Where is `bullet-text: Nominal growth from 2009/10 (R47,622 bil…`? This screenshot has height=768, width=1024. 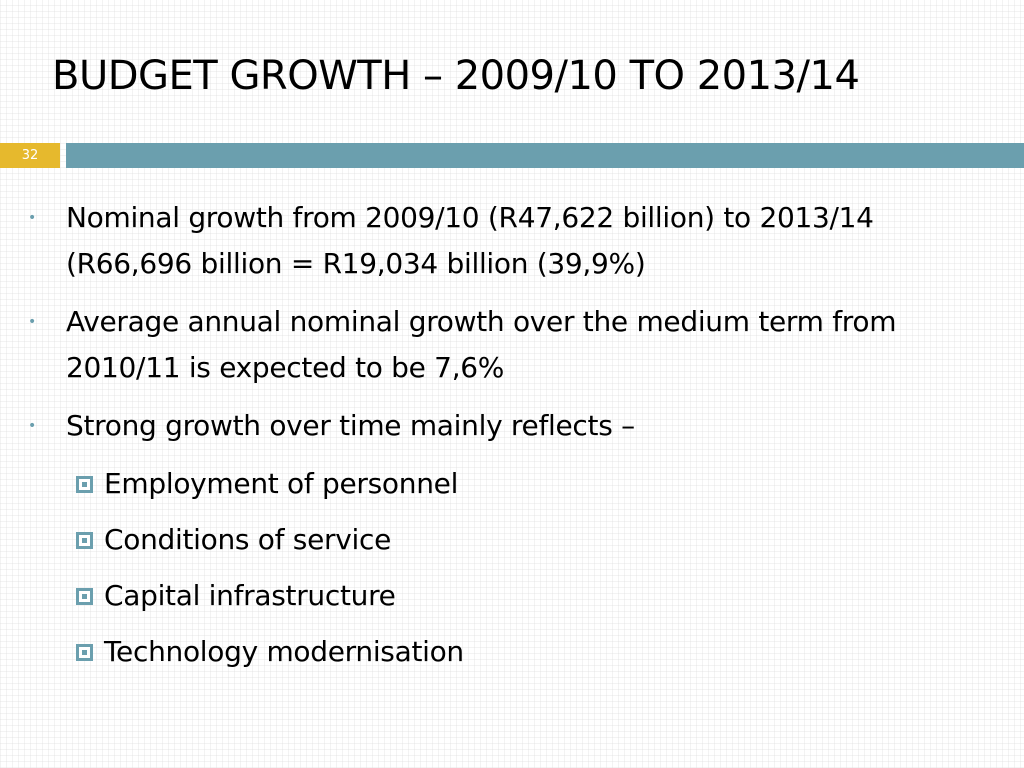
bullet-text: Nominal growth from 2009/10 (R47,622 bil… is located at coordinates (470, 240).